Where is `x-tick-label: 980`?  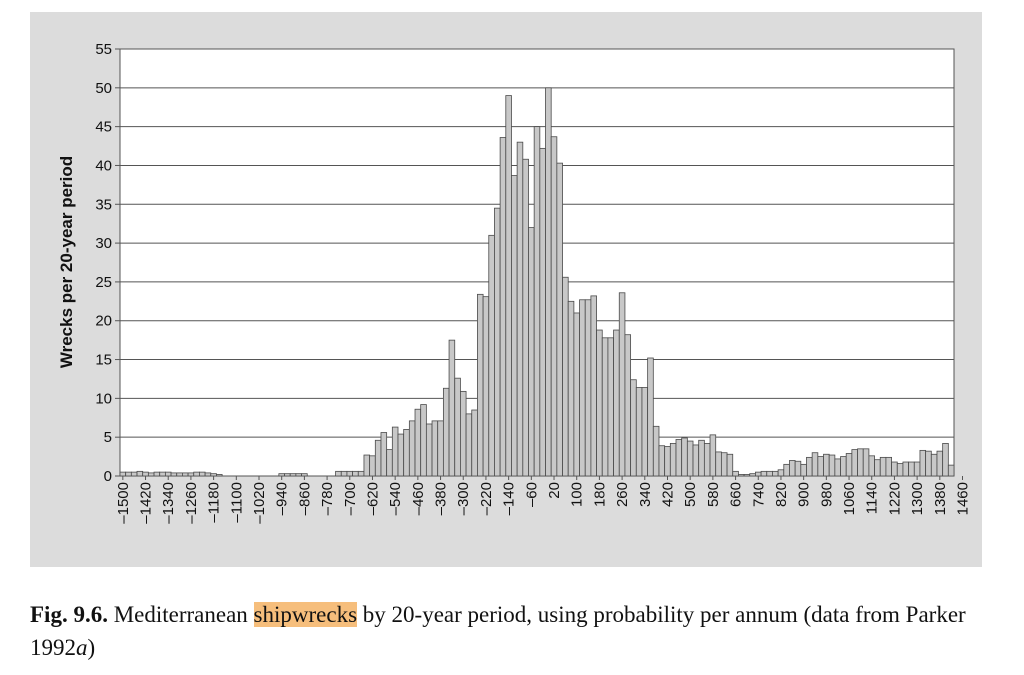
x-tick-label: 980 is located at coordinates (826, 494).